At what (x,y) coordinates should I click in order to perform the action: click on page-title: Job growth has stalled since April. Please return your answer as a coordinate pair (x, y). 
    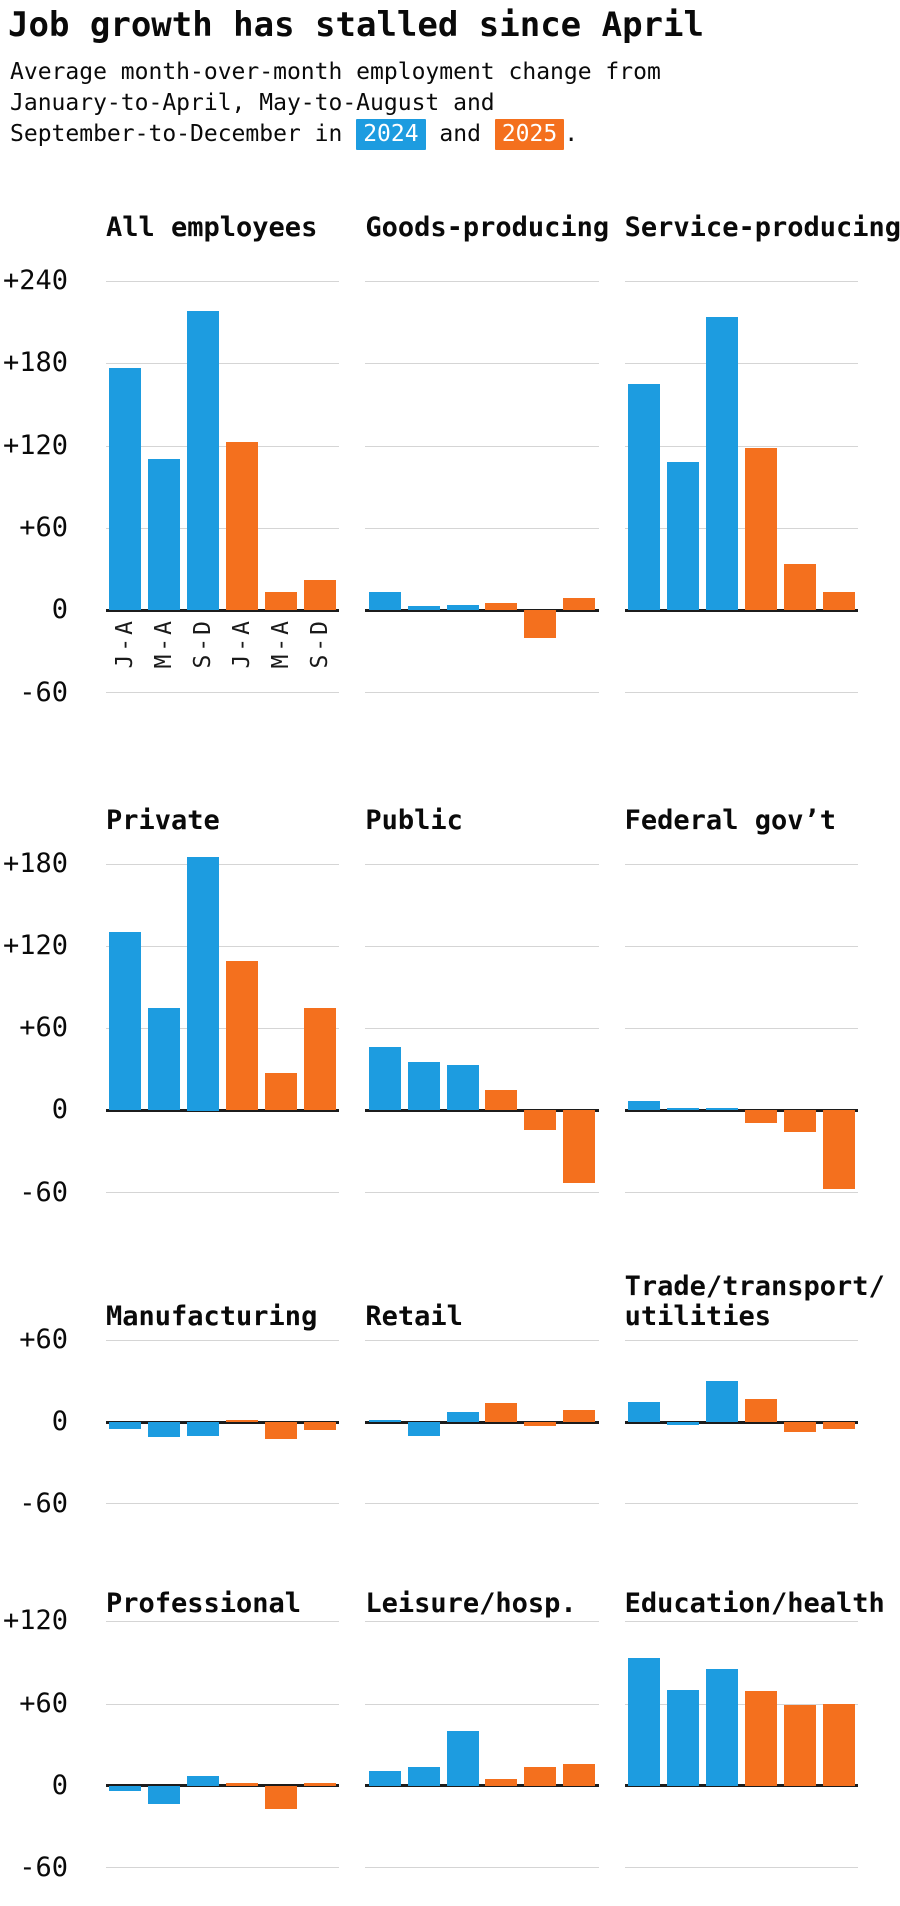
    Looking at the image, I should click on (356, 25).